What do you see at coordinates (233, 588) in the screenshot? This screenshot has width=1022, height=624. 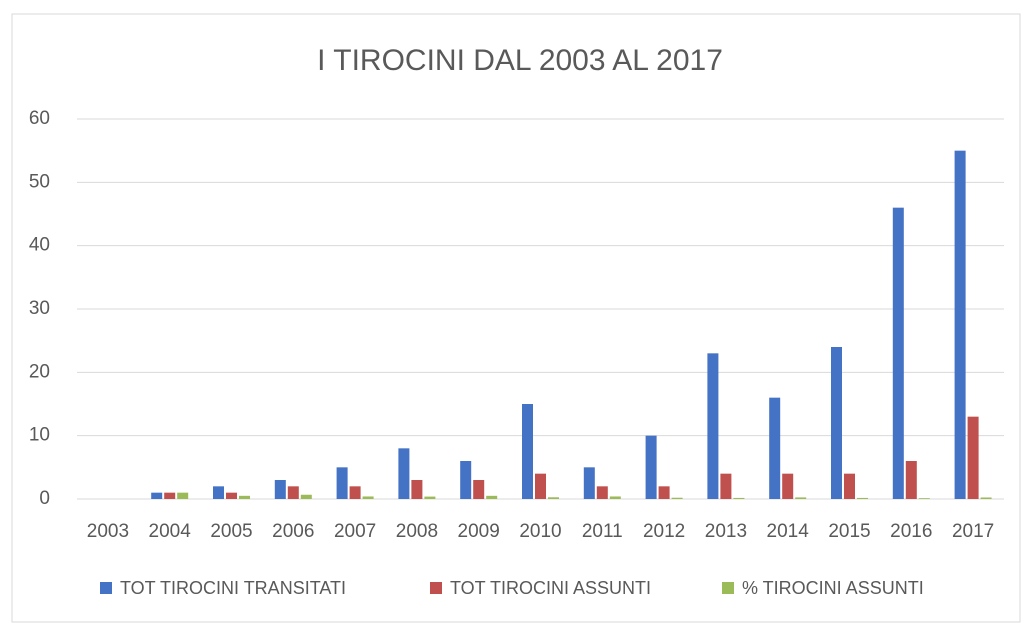 I see `legend-label: TOT TIROCINI TRANSITATI` at bounding box center [233, 588].